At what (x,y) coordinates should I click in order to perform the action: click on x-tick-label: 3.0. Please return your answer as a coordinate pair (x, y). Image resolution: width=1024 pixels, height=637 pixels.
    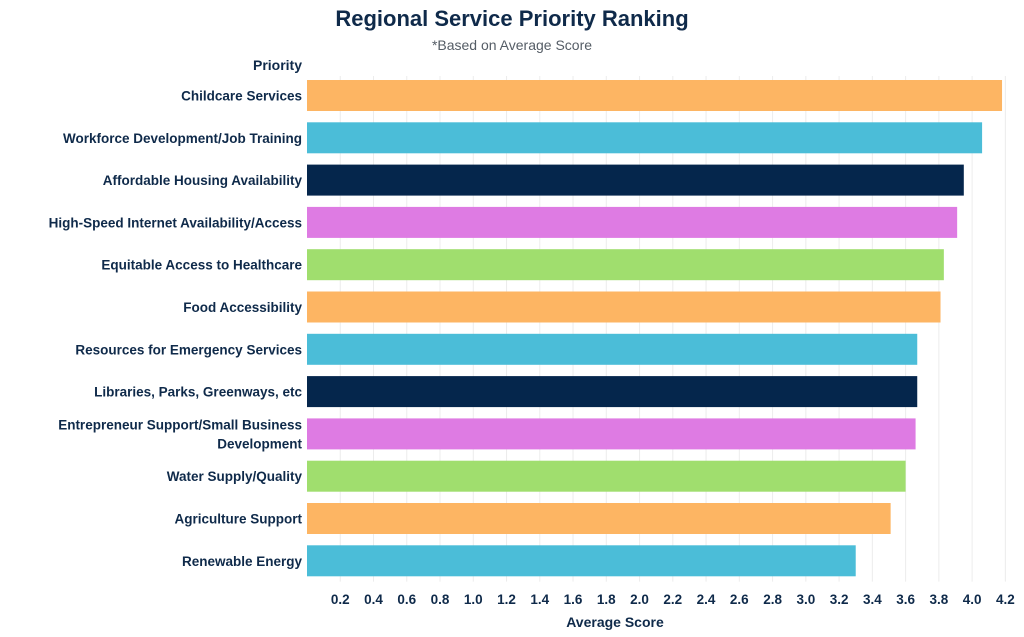
    Looking at the image, I should click on (805, 599).